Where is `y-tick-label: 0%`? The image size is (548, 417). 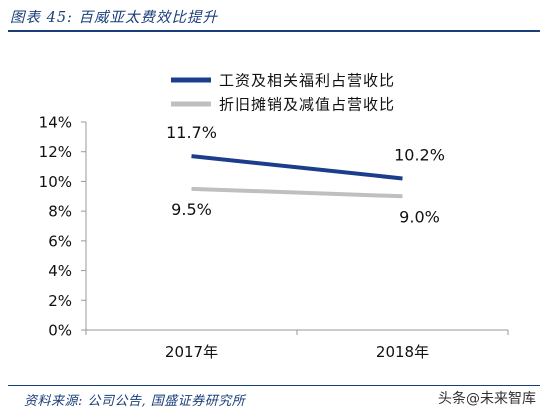 y-tick-label: 0% is located at coordinates (60, 331).